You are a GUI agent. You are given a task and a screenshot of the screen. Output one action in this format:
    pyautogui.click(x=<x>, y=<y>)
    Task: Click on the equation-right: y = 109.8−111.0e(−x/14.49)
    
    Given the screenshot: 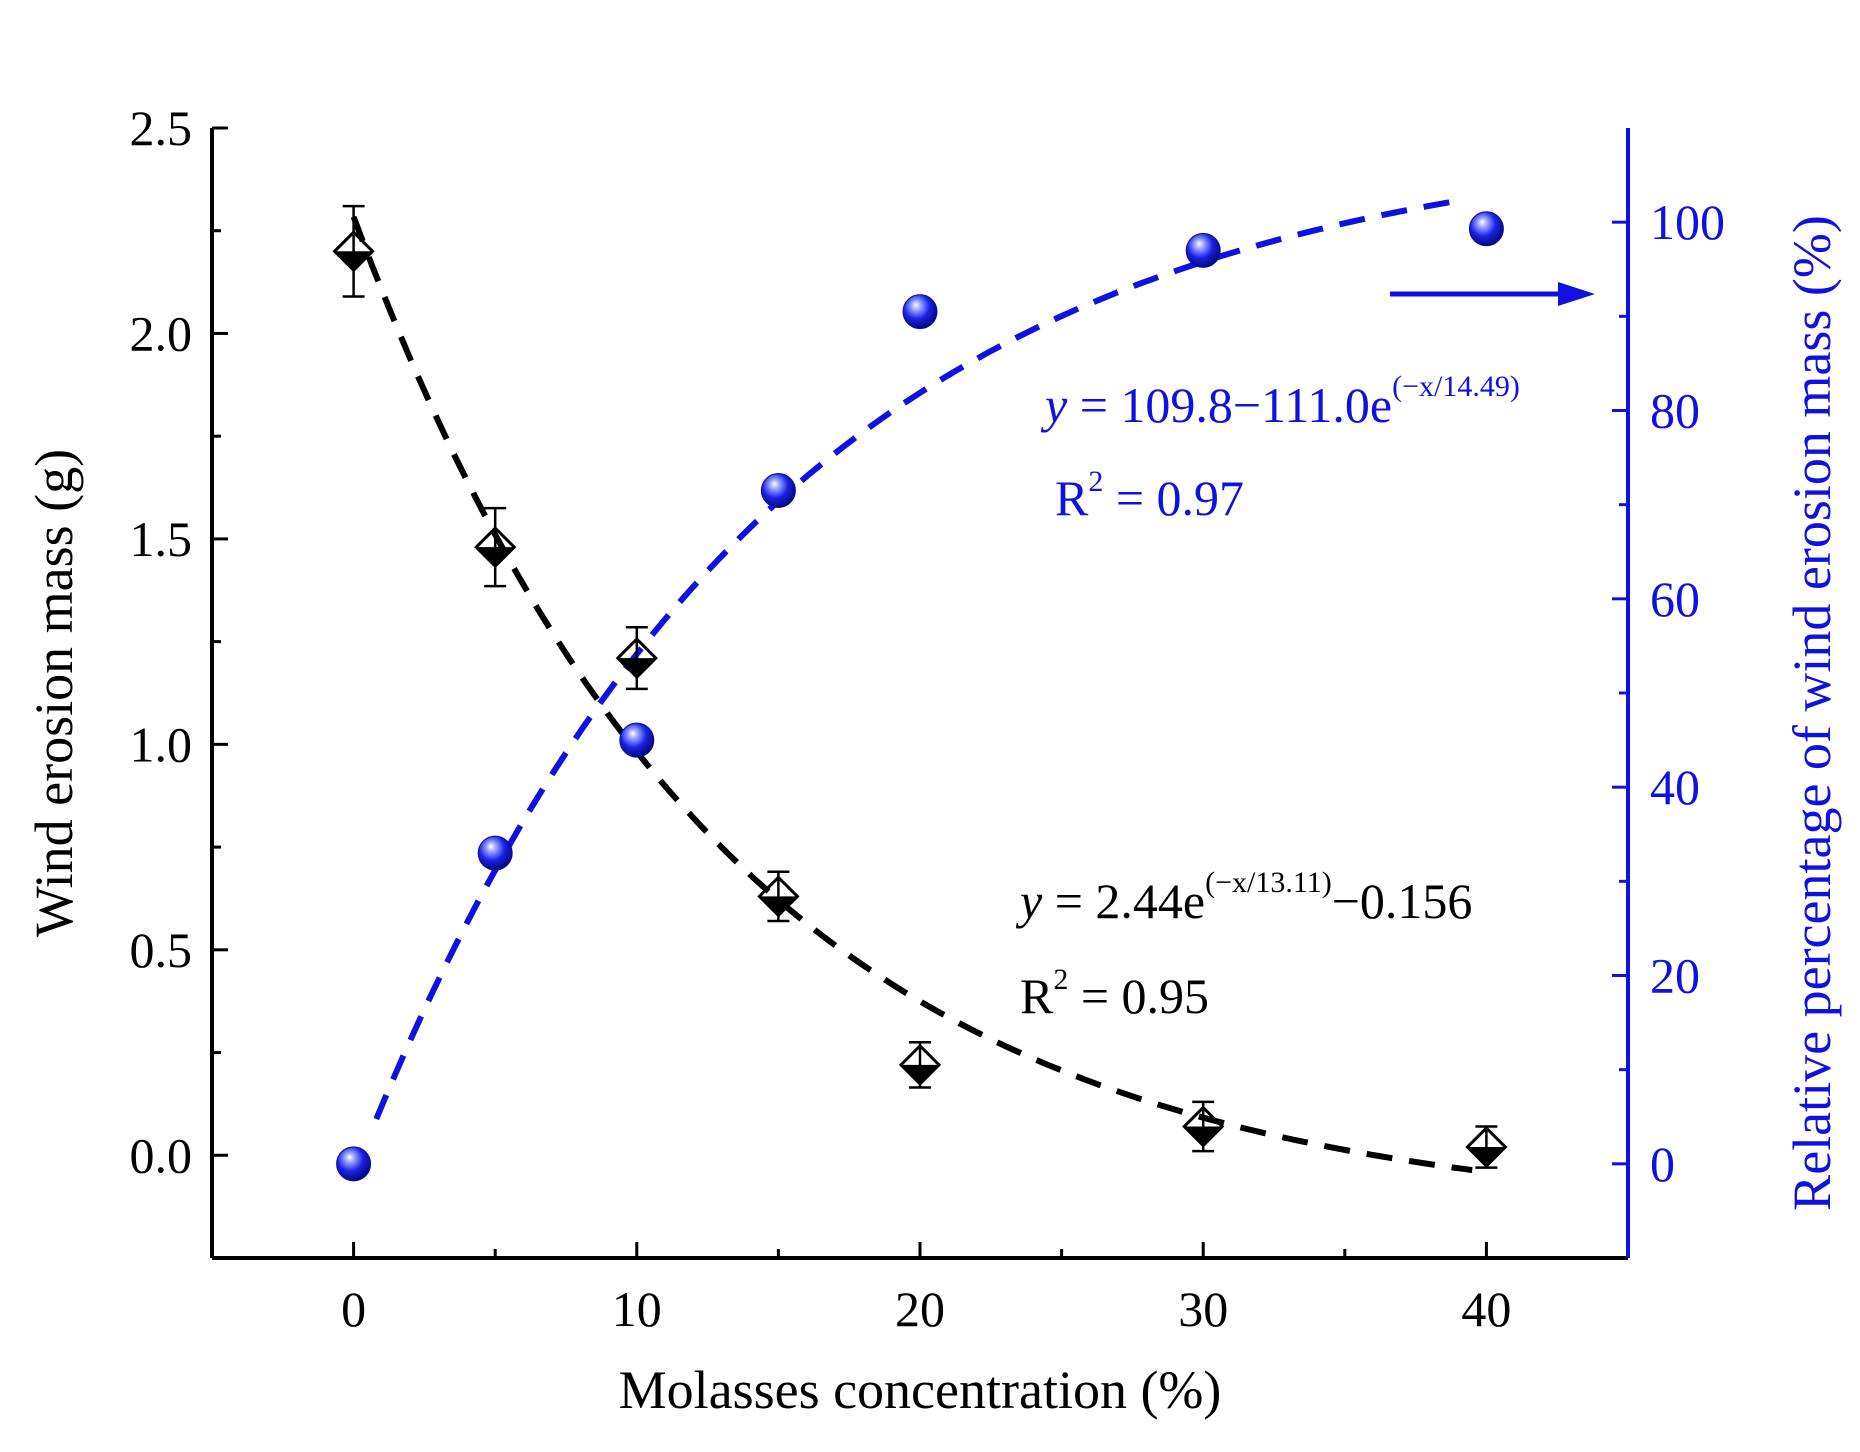 What is the action you would take?
    pyautogui.click(x=1280, y=401)
    